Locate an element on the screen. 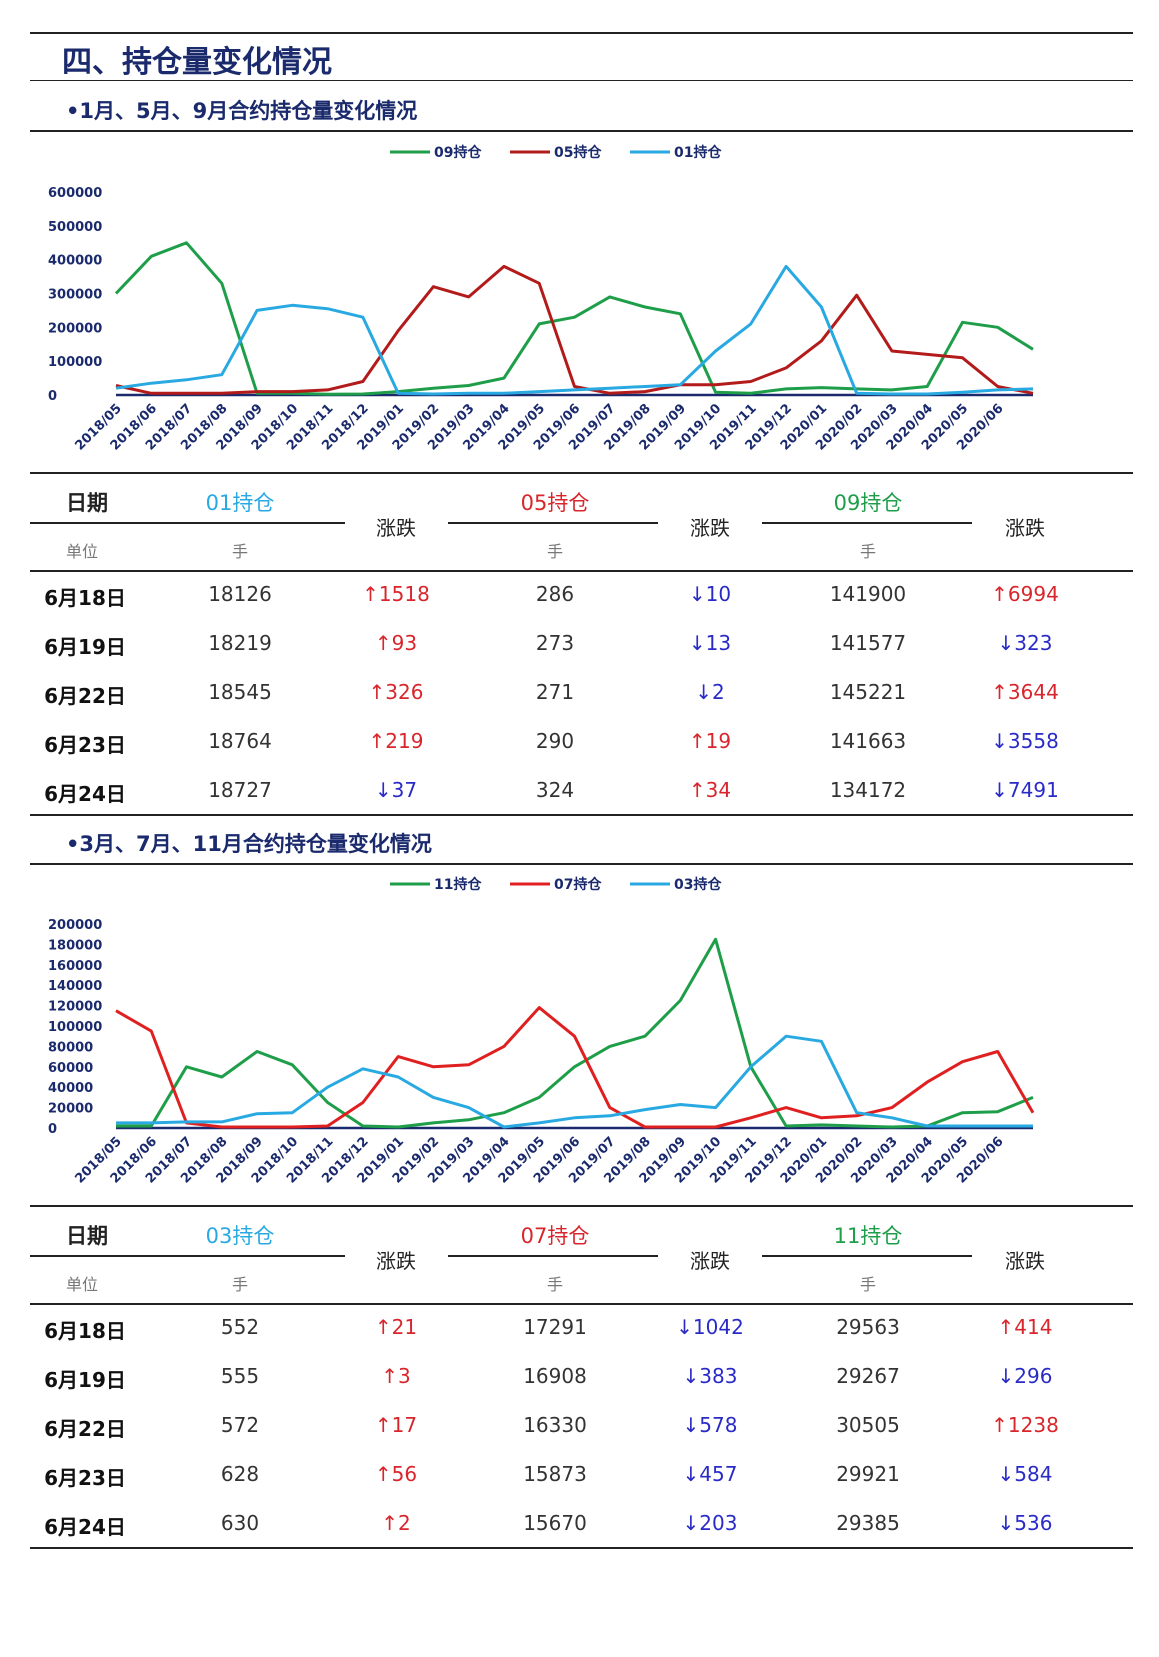  row-change-2: ↓203 is located at coordinates (710, 1523).